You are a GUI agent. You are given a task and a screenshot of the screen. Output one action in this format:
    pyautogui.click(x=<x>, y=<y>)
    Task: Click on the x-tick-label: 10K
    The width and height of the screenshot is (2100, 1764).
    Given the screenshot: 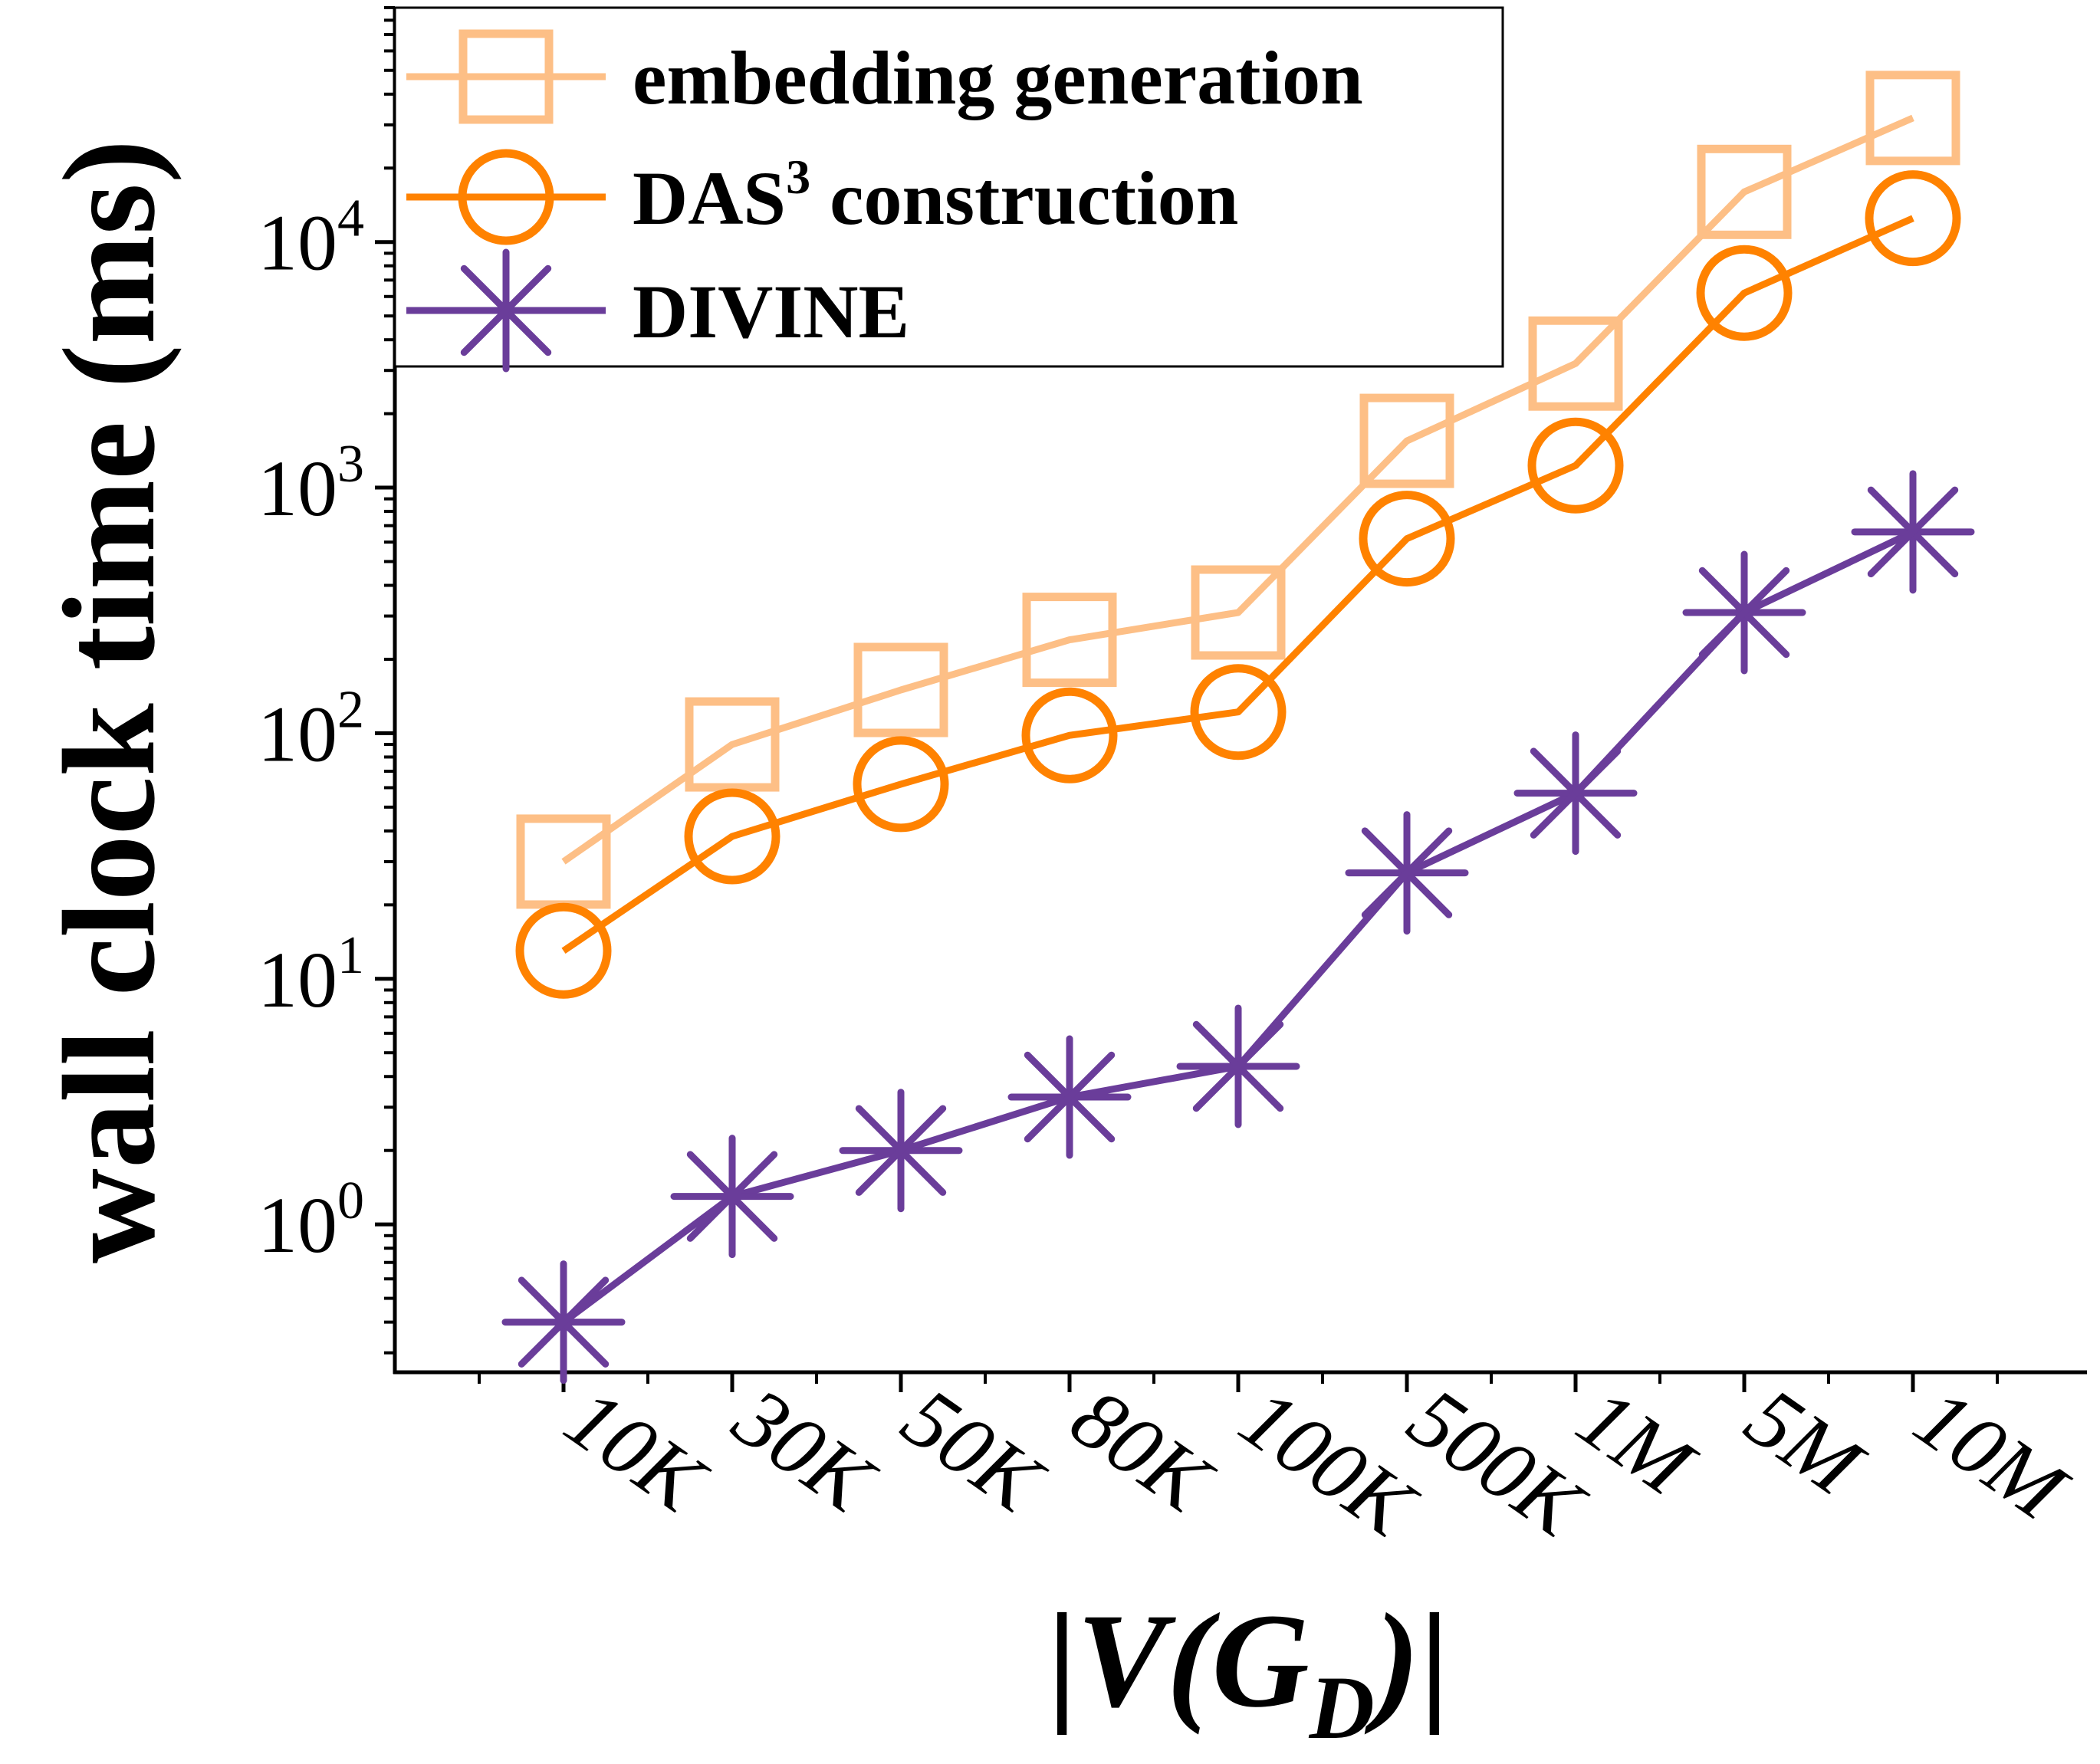 What is the action you would take?
    pyautogui.click(x=636, y=1451)
    